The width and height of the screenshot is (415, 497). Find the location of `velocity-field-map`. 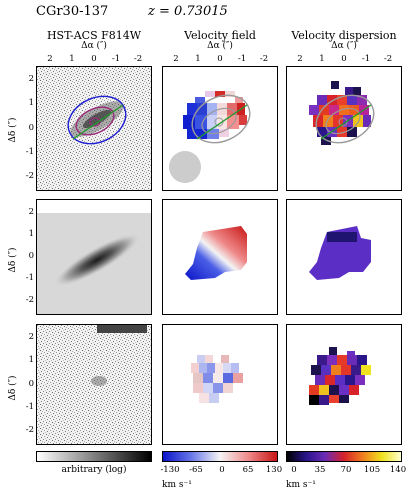

velocity-field-map is located at coordinates (210, 137).